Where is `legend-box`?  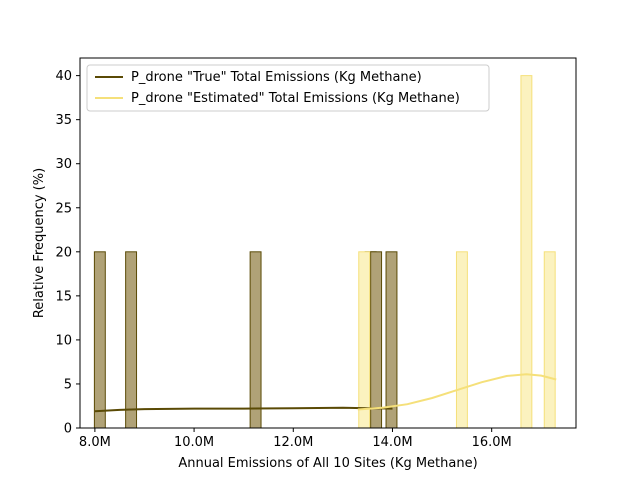
legend-box is located at coordinates (288, 88).